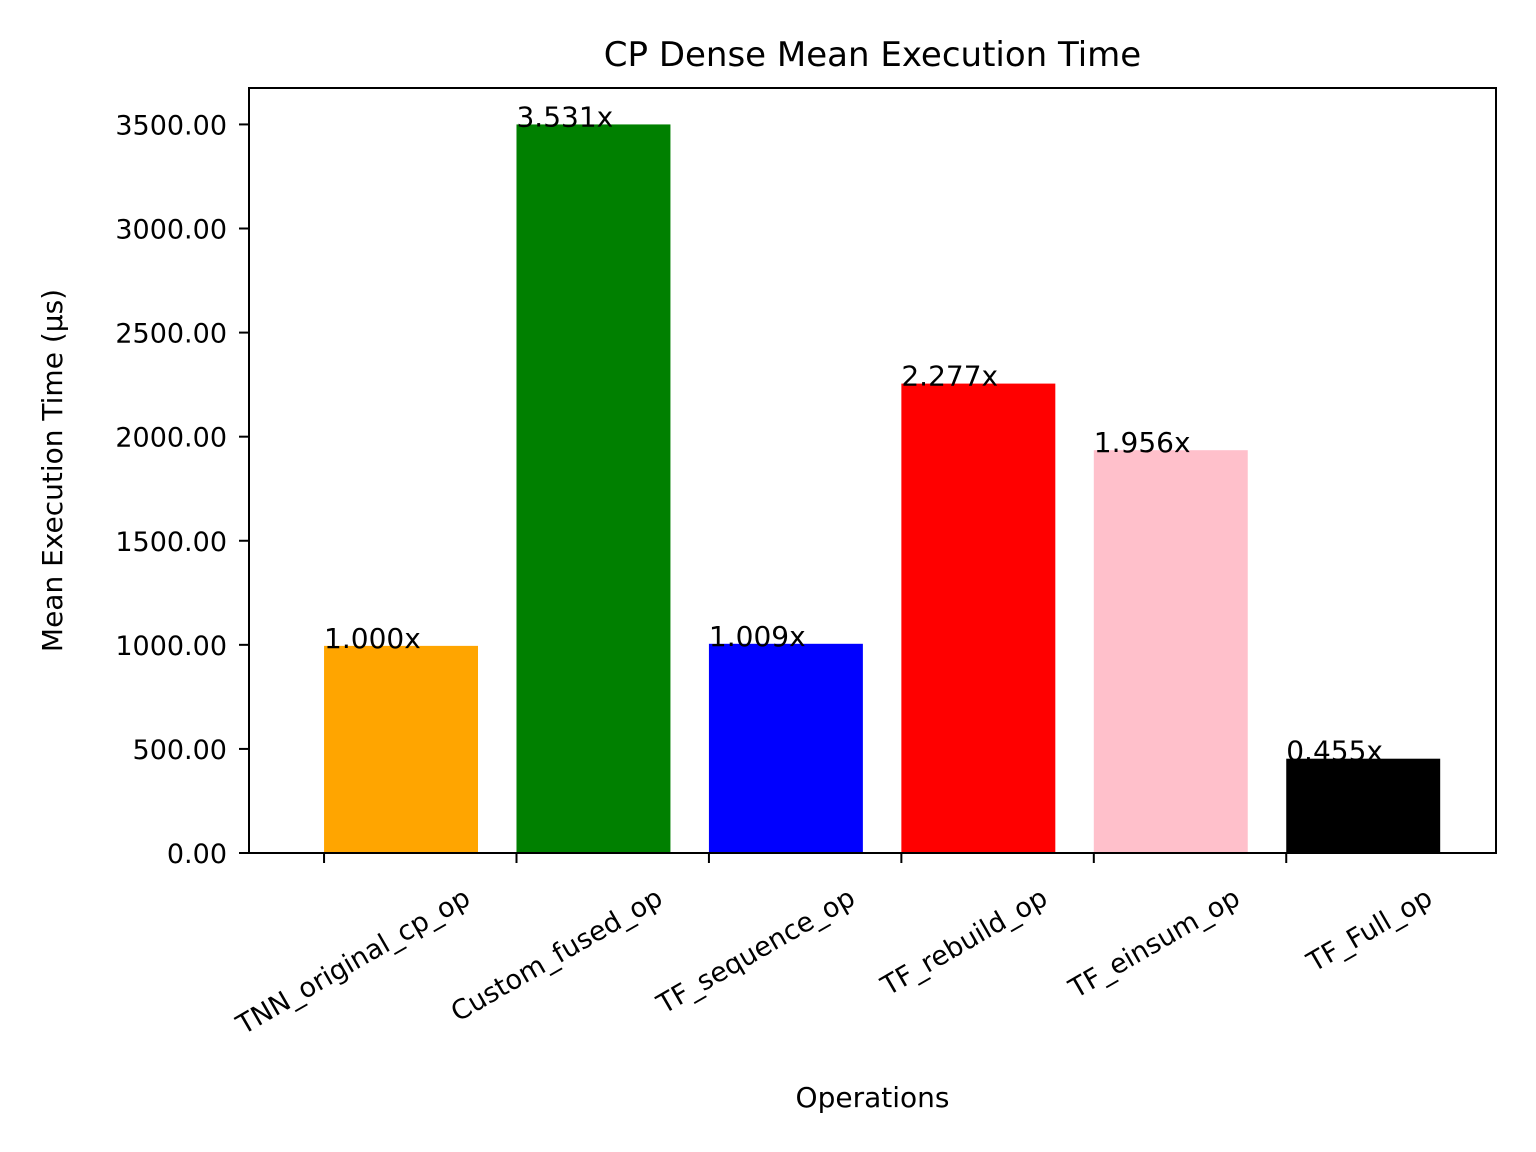 The width and height of the screenshot is (1536, 1152). I want to click on bar-value-label: 1.009x, so click(757, 636).